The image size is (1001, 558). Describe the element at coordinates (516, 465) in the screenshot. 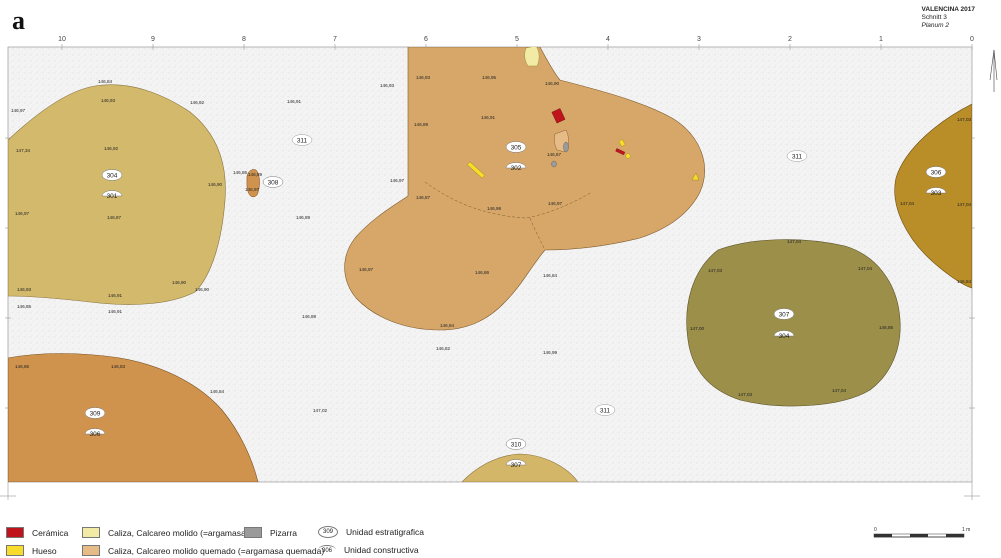

I see `uc-number: 307` at that location.